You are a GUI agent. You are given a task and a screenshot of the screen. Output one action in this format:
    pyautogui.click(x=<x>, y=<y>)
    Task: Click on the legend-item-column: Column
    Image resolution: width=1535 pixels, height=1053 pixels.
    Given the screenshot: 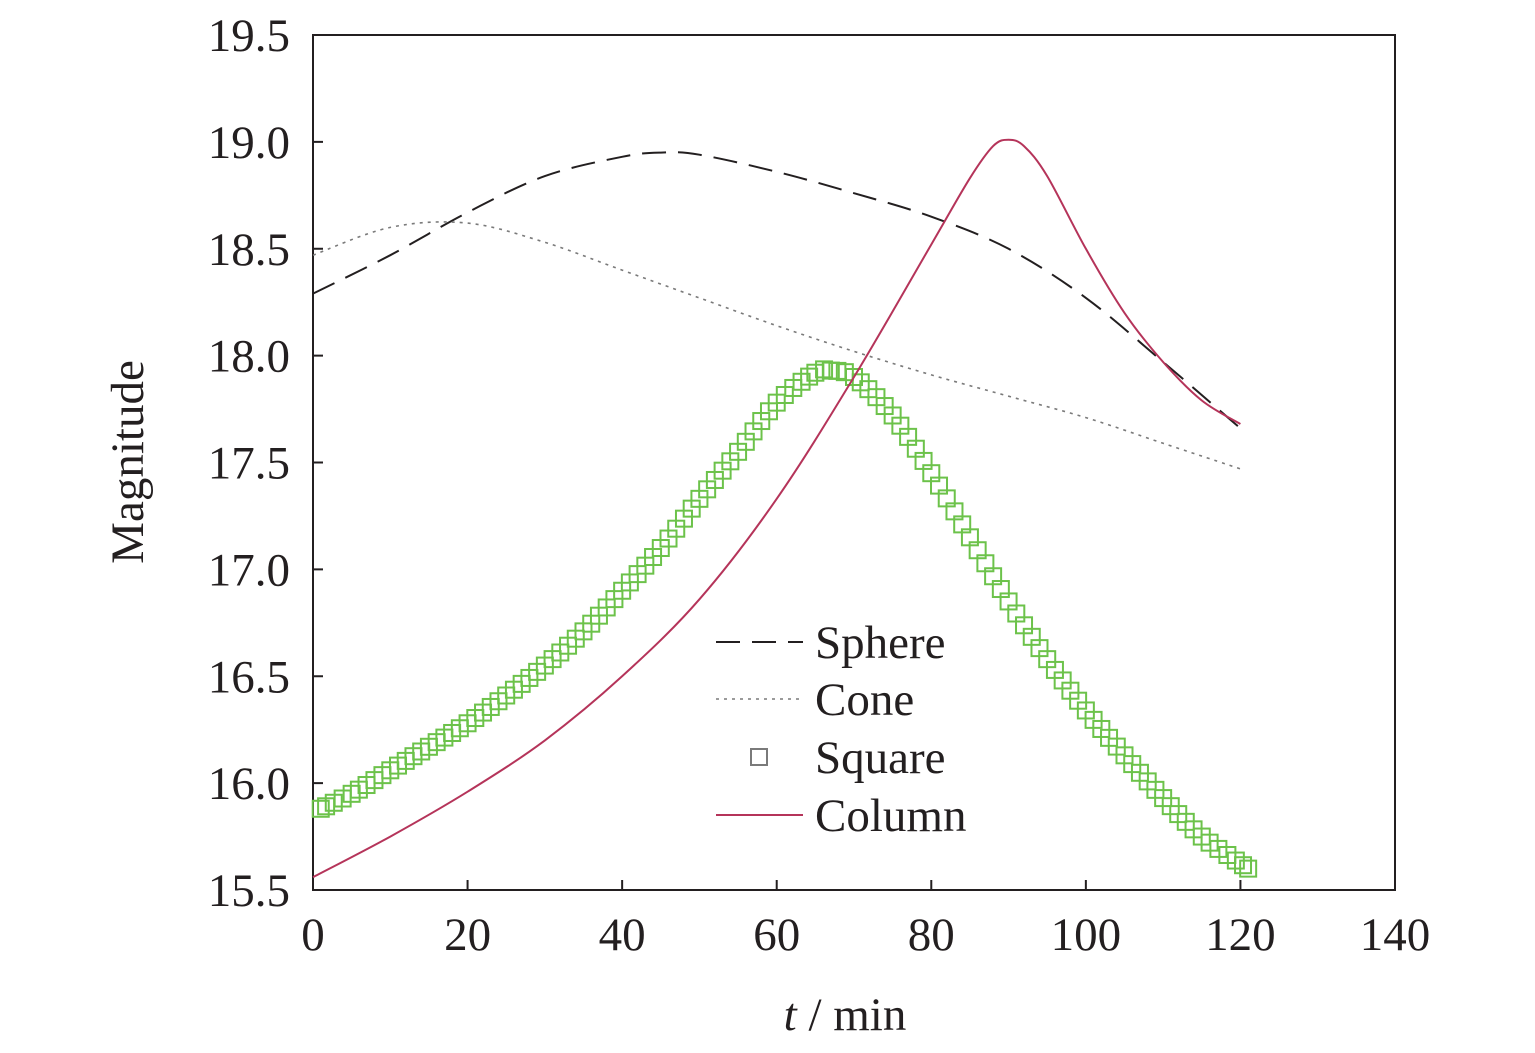 What is the action you would take?
    pyautogui.click(x=841, y=816)
    